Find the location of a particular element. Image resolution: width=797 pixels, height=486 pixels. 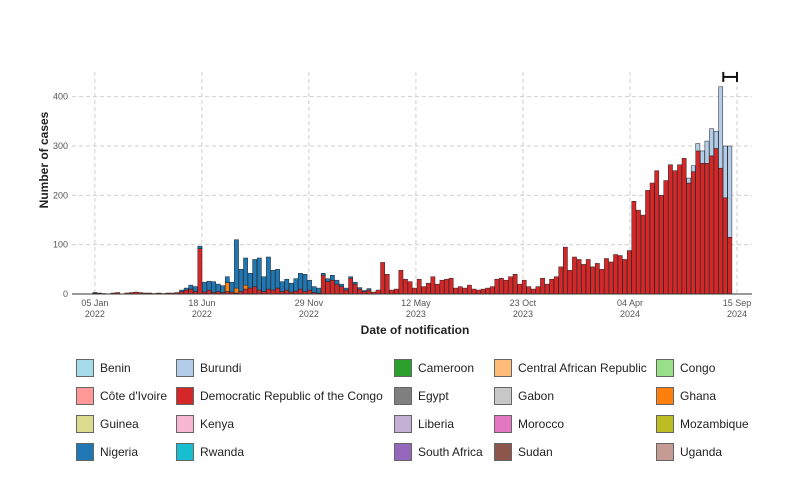

legend-item: Côte d'Ivoire is located at coordinates (121, 396).